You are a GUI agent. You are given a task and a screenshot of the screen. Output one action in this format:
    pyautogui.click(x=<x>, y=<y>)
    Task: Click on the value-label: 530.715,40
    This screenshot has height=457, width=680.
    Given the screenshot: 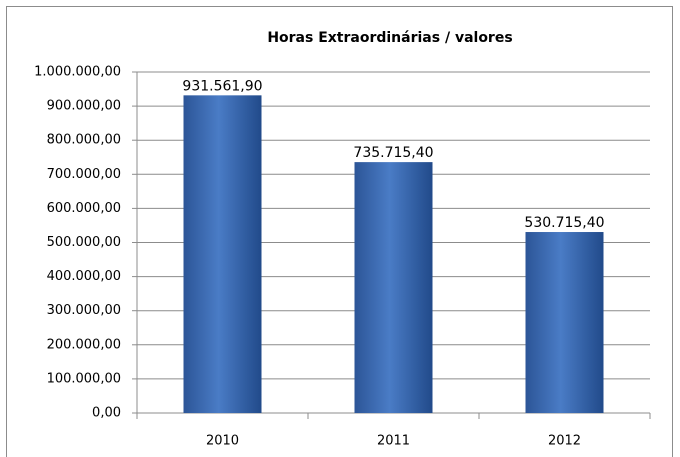 What is the action you would take?
    pyautogui.click(x=564, y=223)
    